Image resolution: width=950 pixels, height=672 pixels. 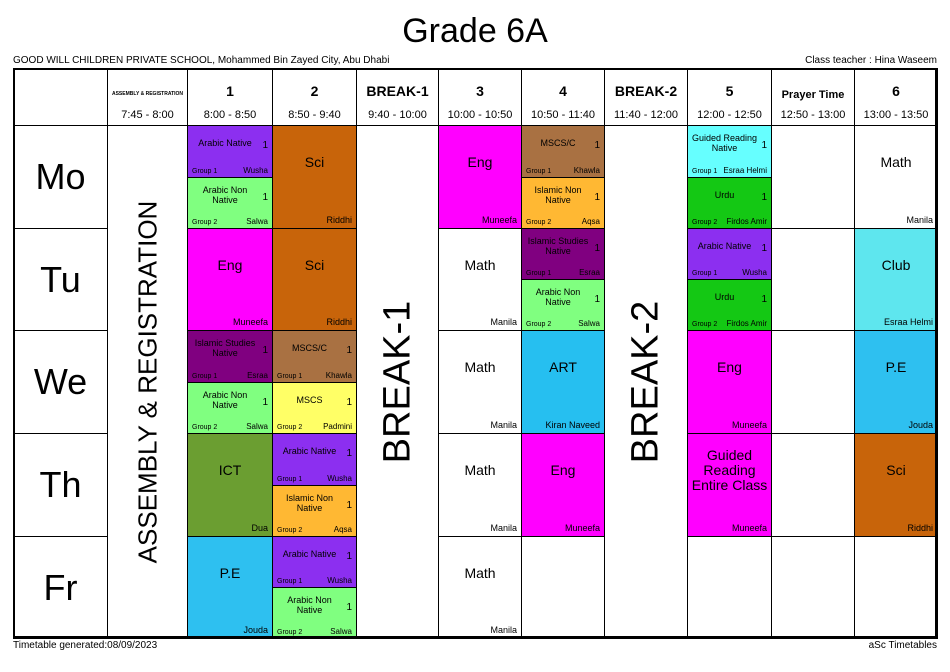 I want to click on class-teacher: Class teacher : Hina Waseem, so click(x=871, y=60).